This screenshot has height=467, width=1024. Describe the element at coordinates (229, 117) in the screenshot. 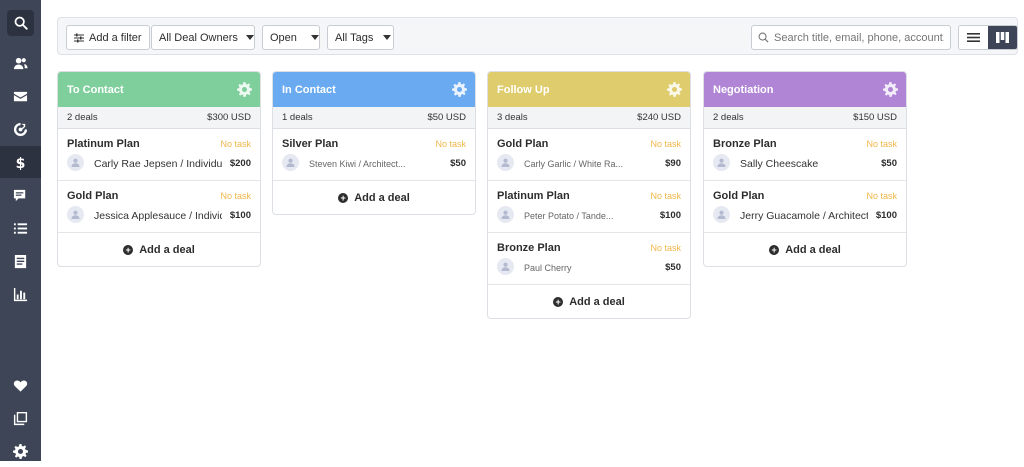

I see `column-total: $300 USD` at that location.